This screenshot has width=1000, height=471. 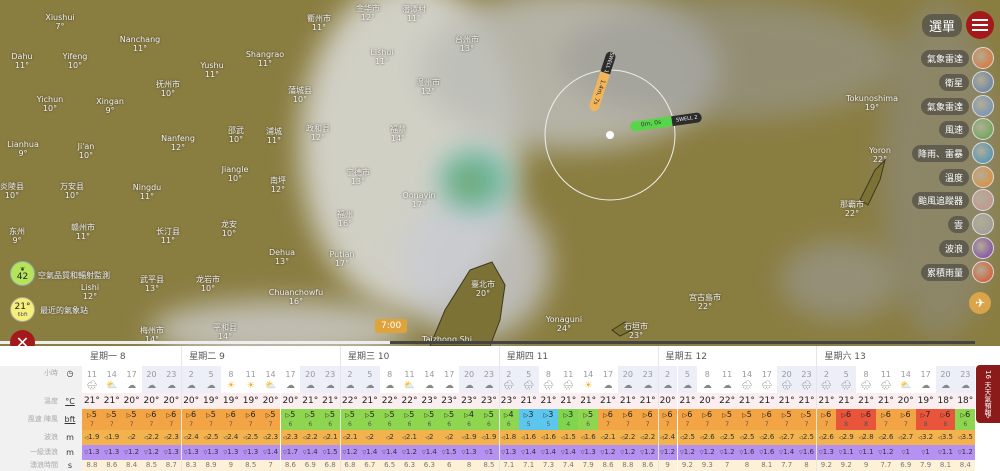 What do you see at coordinates (469, 418) in the screenshot?
I see `forecast-column: 20 ☁ 23° ▷4 6 ◁1.9 ▽1.3 8` at bounding box center [469, 418].